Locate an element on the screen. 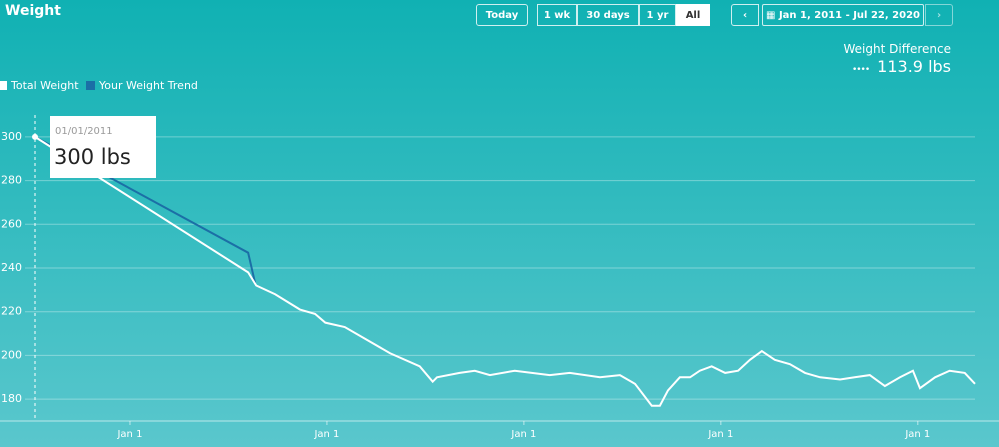  difference-label: Weight Difference is located at coordinates (897, 49).